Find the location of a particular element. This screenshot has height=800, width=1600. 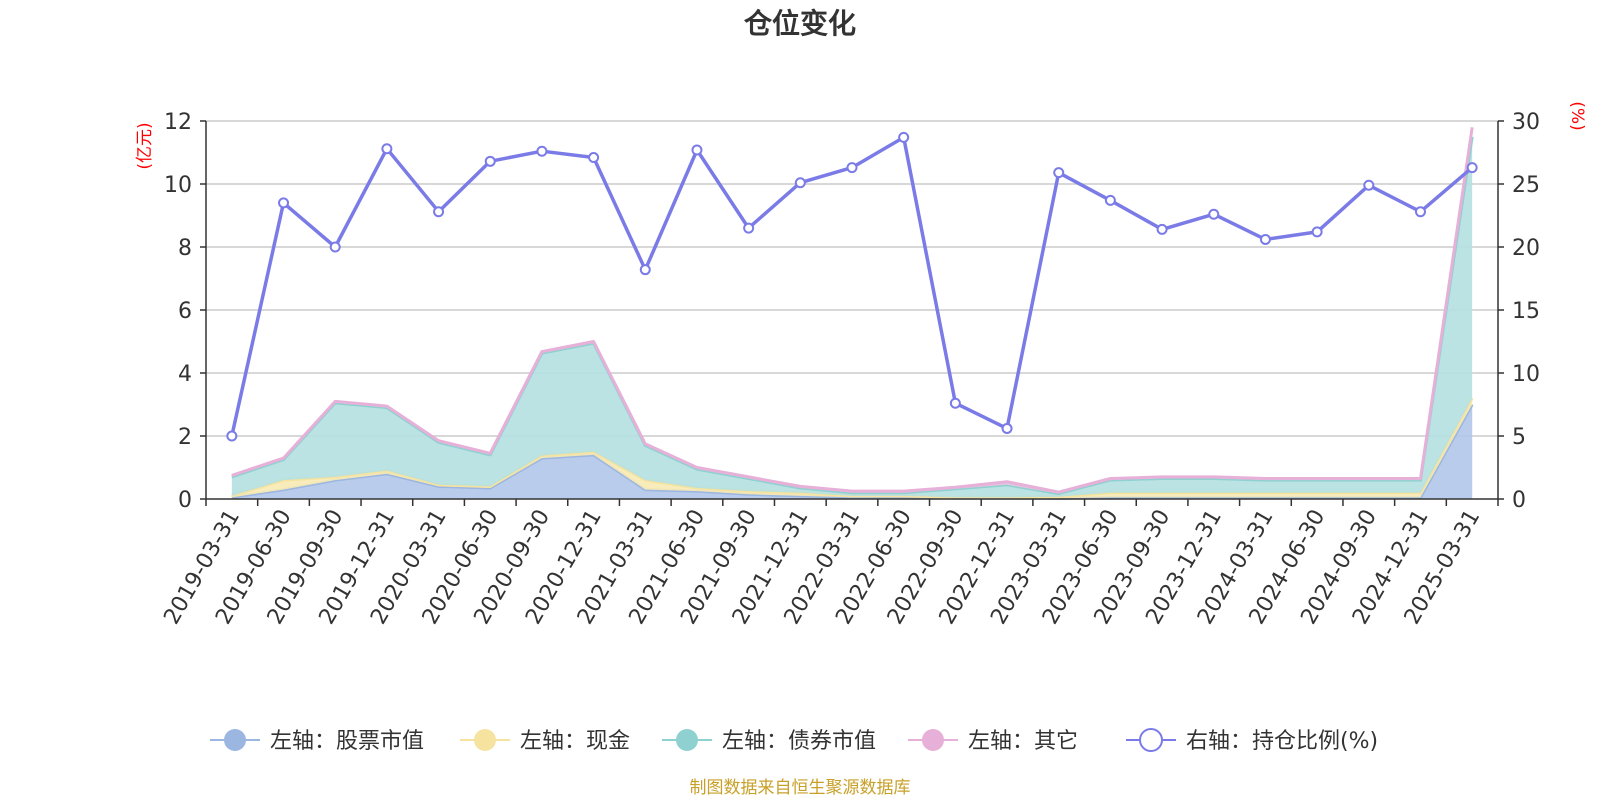

right-tick-label: 0 is located at coordinates (1519, 500).